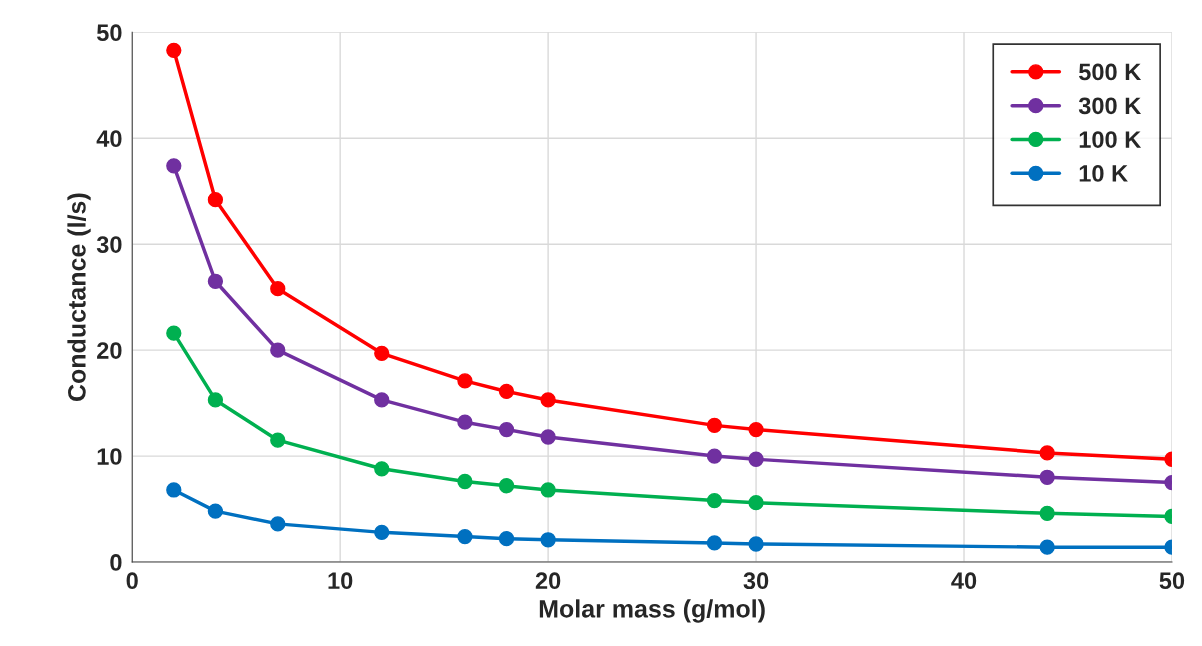 This screenshot has width=1202, height=646. What do you see at coordinates (109, 456) in the screenshot?
I see `y-tick-label: 10` at bounding box center [109, 456].